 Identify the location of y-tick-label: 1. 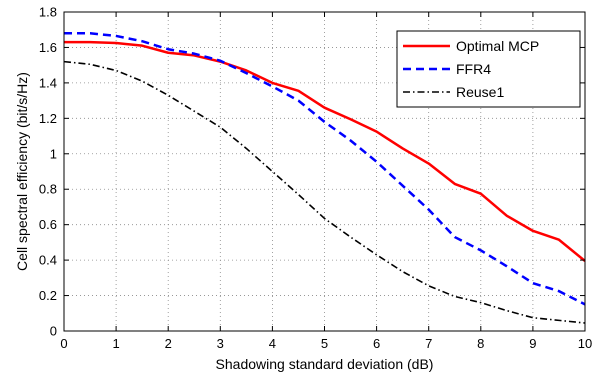
(53, 153).